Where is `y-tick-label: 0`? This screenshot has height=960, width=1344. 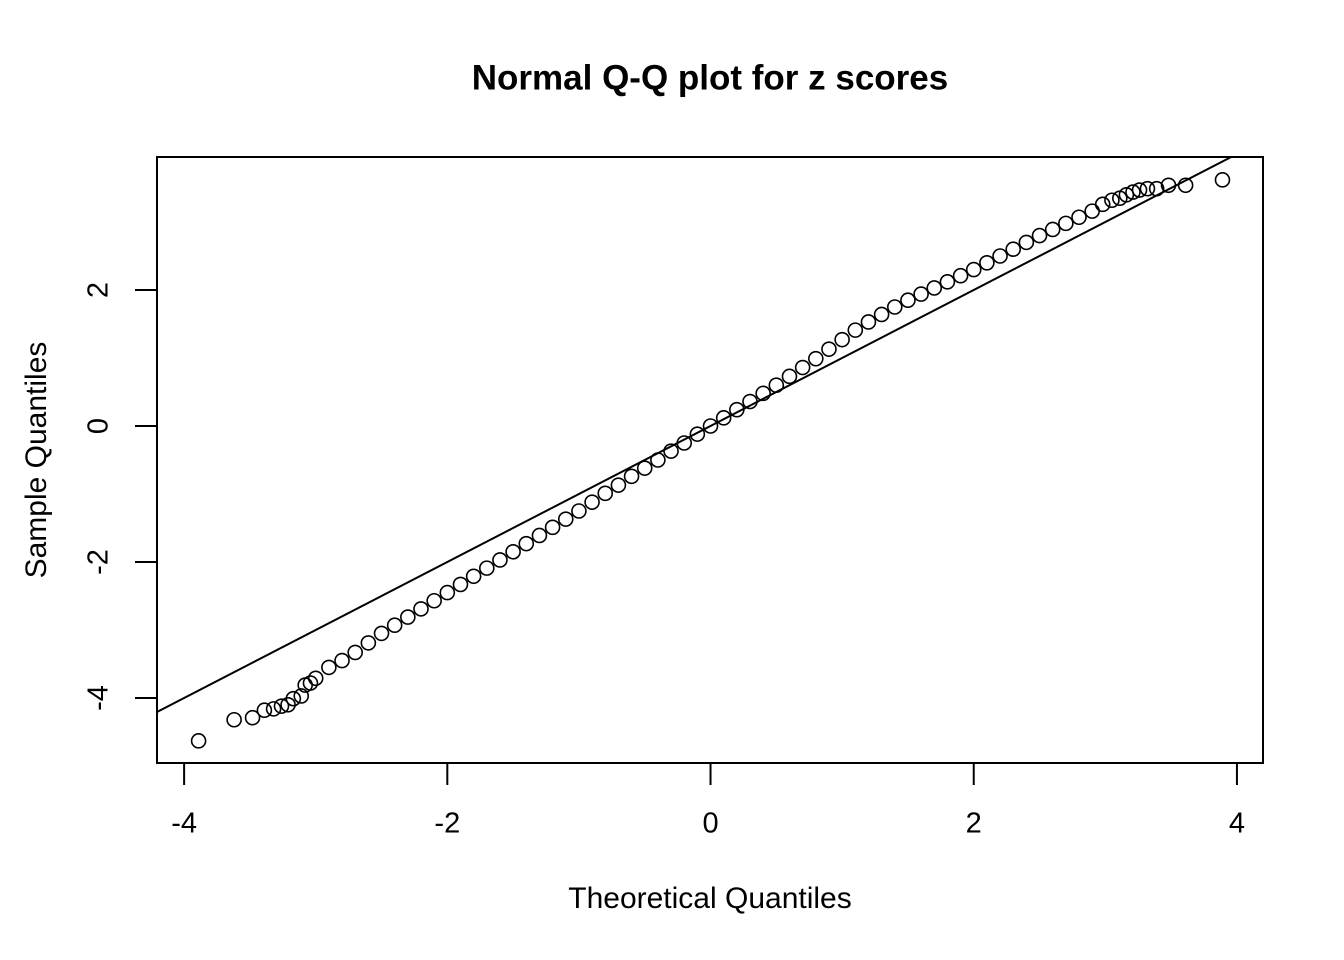 y-tick-label: 0 is located at coordinates (99, 426).